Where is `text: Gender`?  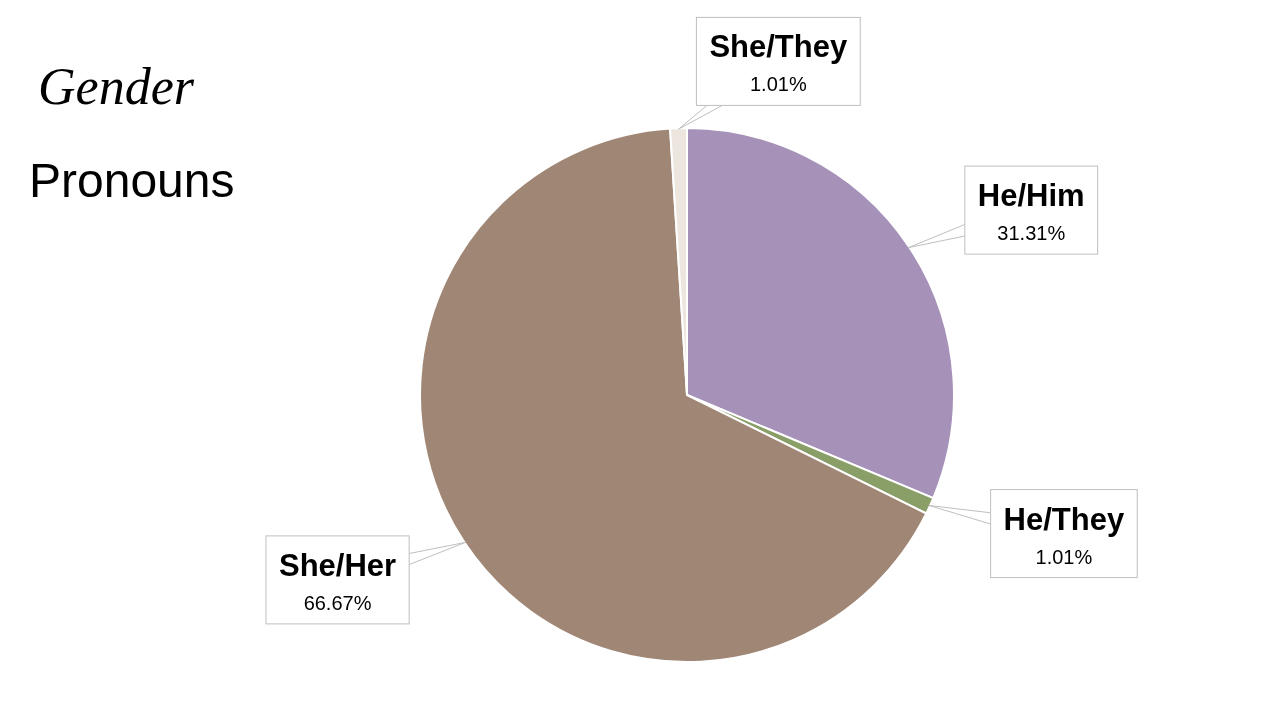
text: Gender is located at coordinates (116, 86).